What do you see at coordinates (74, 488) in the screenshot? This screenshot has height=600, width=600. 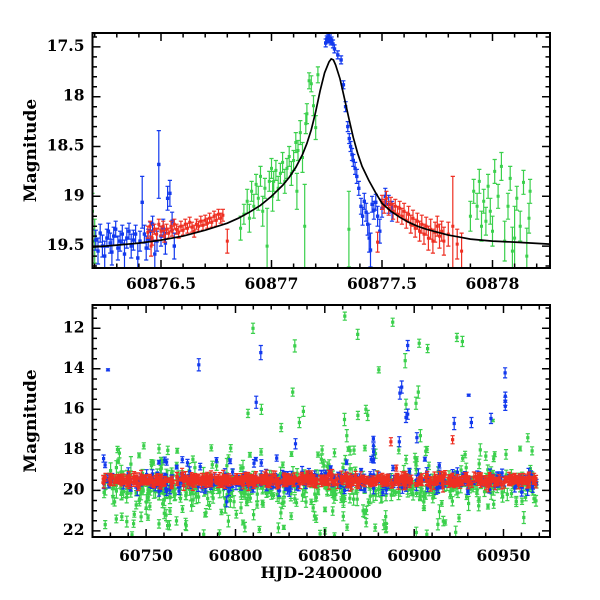 I see `y-tick-label: 20` at bounding box center [74, 488].